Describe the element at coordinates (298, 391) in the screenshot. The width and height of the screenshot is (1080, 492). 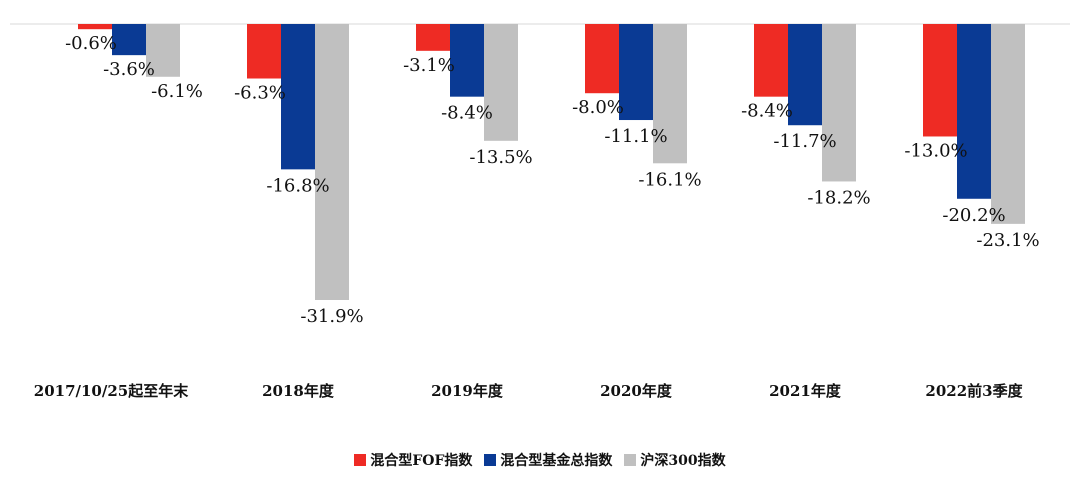
I see `category-label-1: 2018年度` at that location.